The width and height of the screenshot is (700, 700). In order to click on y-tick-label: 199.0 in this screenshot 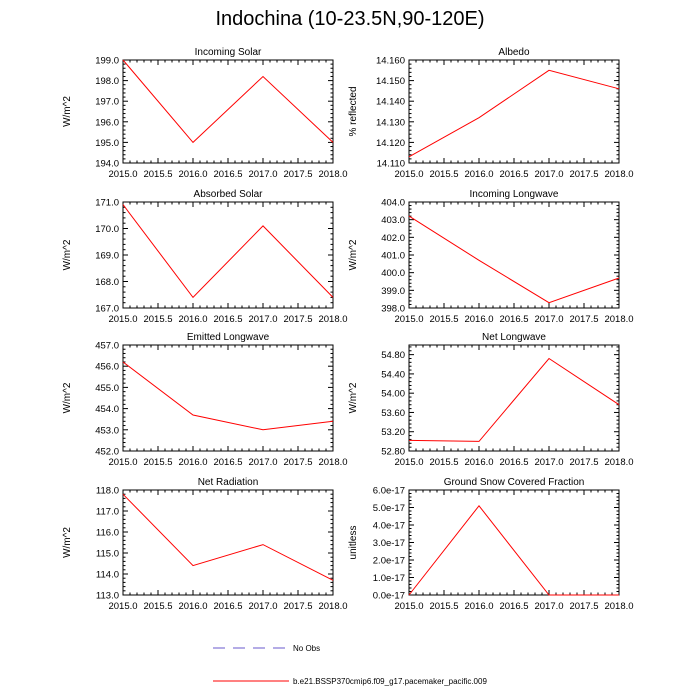, I will do `click(107, 61)`.